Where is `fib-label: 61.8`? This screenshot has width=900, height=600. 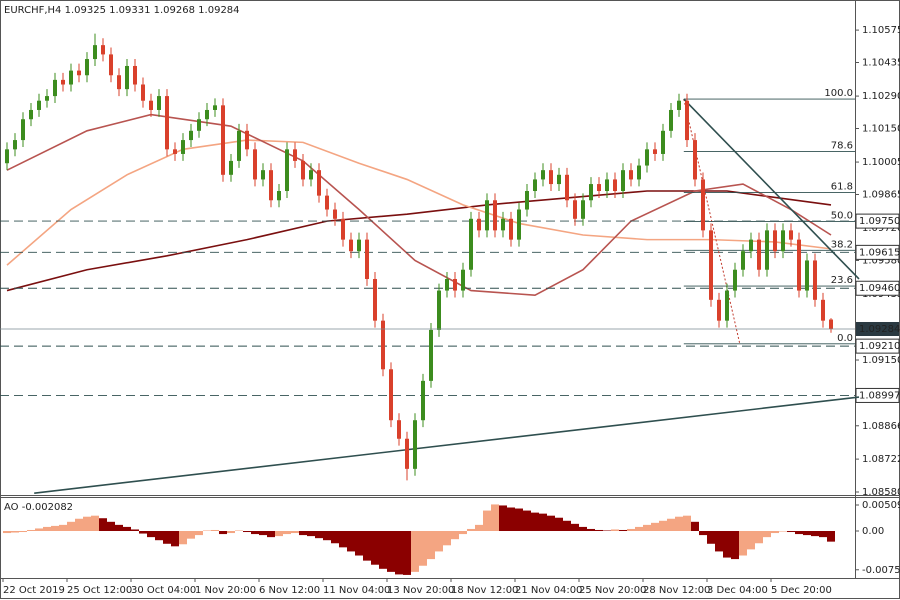
fib-label: 61.8 is located at coordinates (842, 187).